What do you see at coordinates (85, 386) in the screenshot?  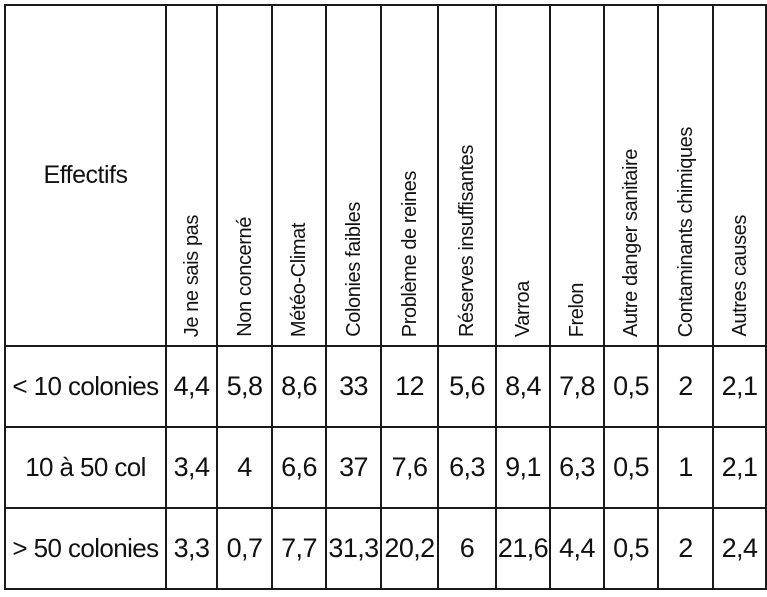 I see `row-header: < 10 colonies` at bounding box center [85, 386].